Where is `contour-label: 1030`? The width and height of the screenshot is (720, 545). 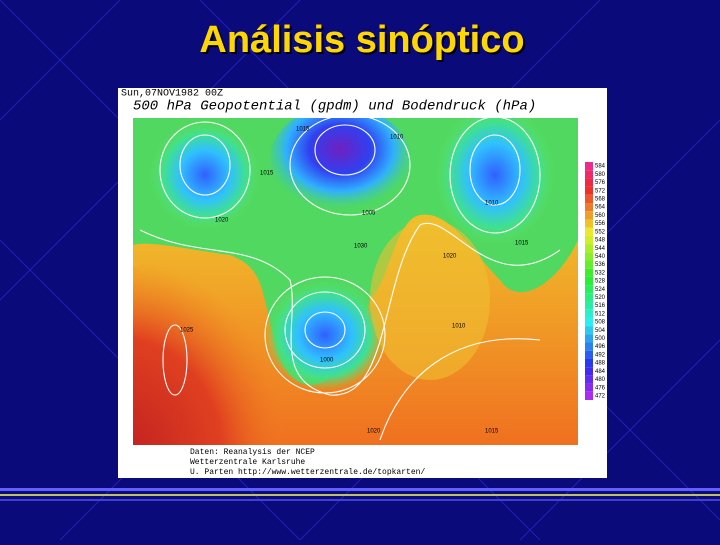
contour-label: 1030 is located at coordinates (361, 247).